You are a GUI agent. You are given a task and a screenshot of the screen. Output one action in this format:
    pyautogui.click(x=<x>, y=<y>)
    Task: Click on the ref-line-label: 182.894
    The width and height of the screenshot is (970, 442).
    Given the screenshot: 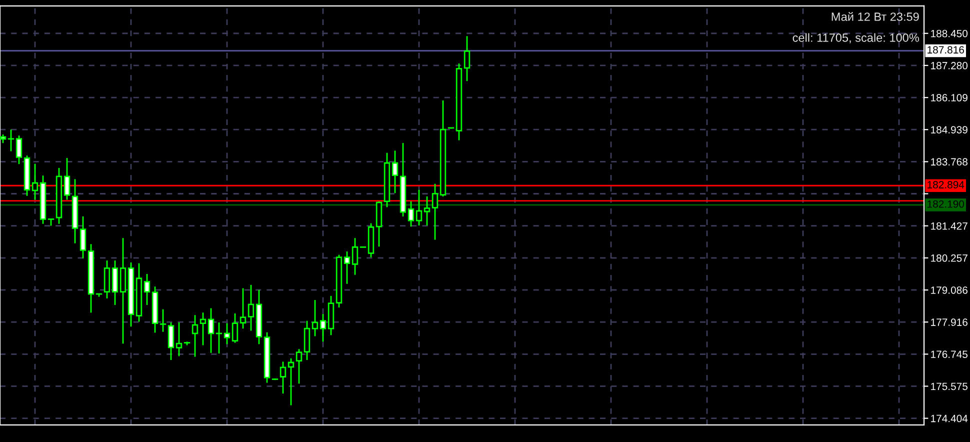 What is the action you would take?
    pyautogui.click(x=946, y=184)
    